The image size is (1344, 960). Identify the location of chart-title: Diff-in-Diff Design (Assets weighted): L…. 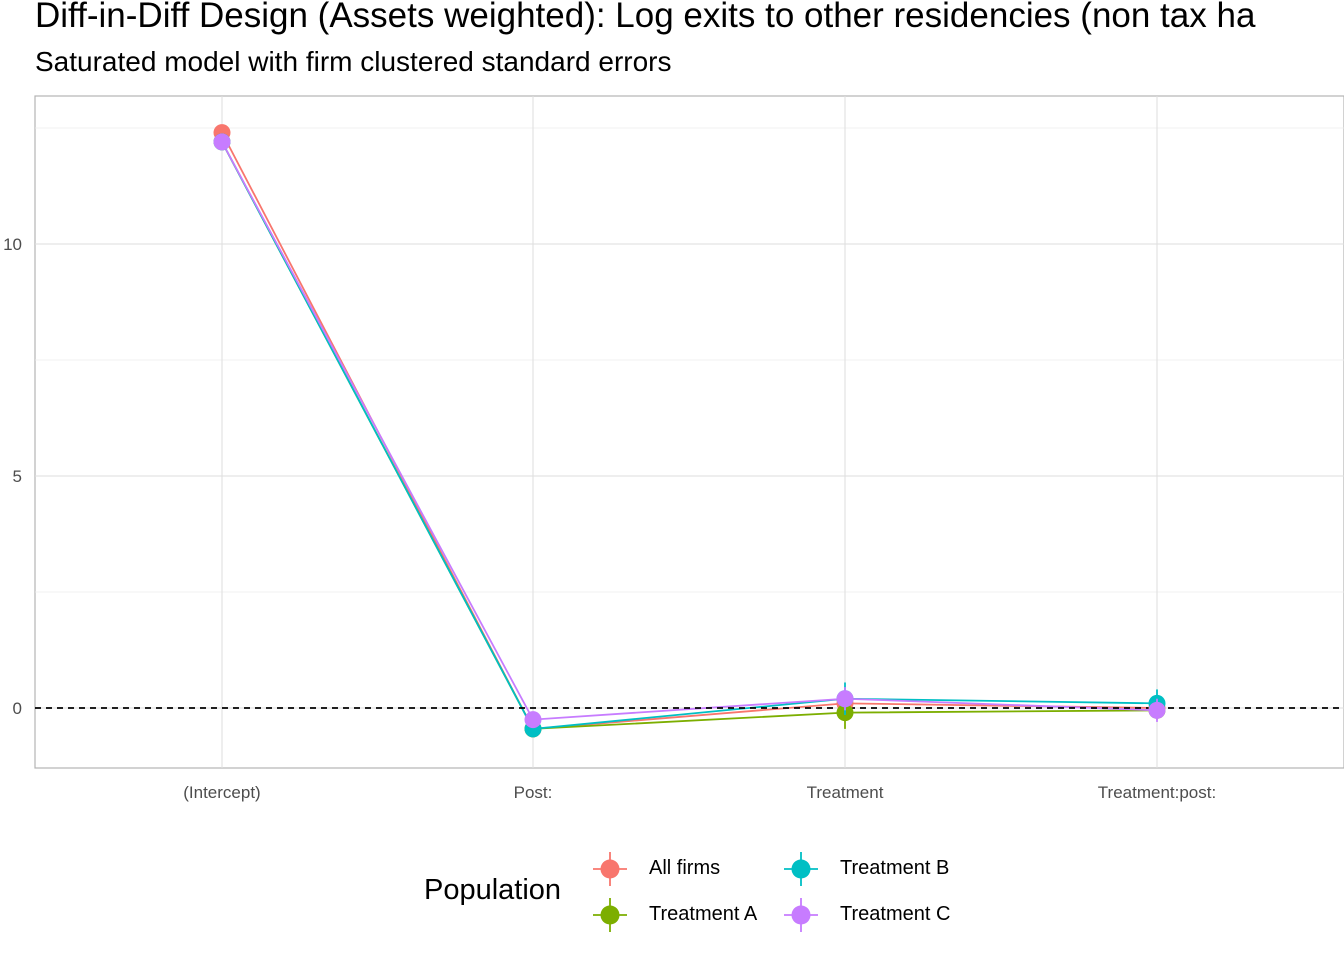
(645, 17).